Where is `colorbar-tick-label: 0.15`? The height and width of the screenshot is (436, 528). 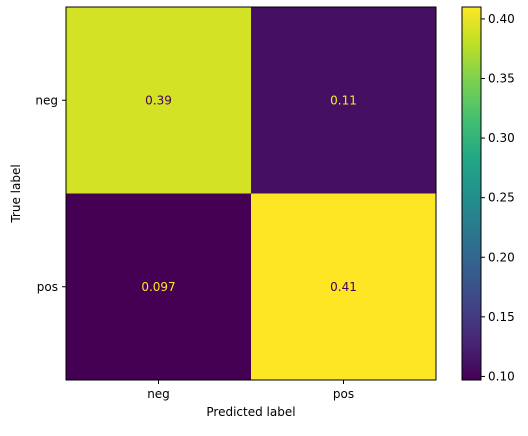 colorbar-tick-label: 0.15 is located at coordinates (501, 317).